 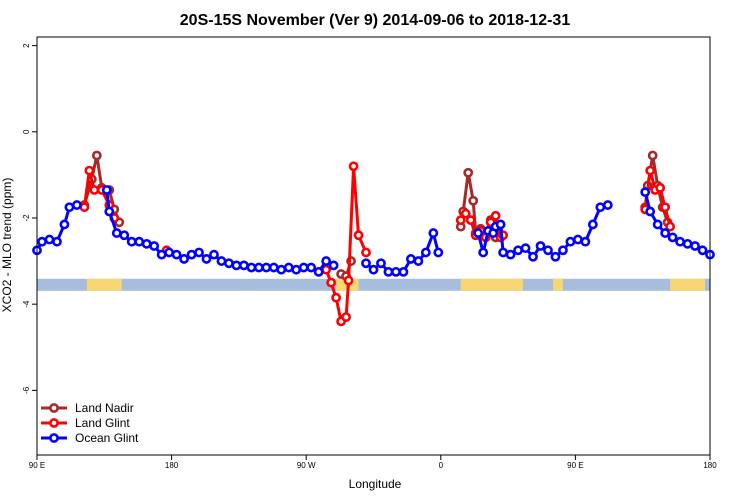 I want to click on x-tick-label: 0, so click(x=441, y=465).